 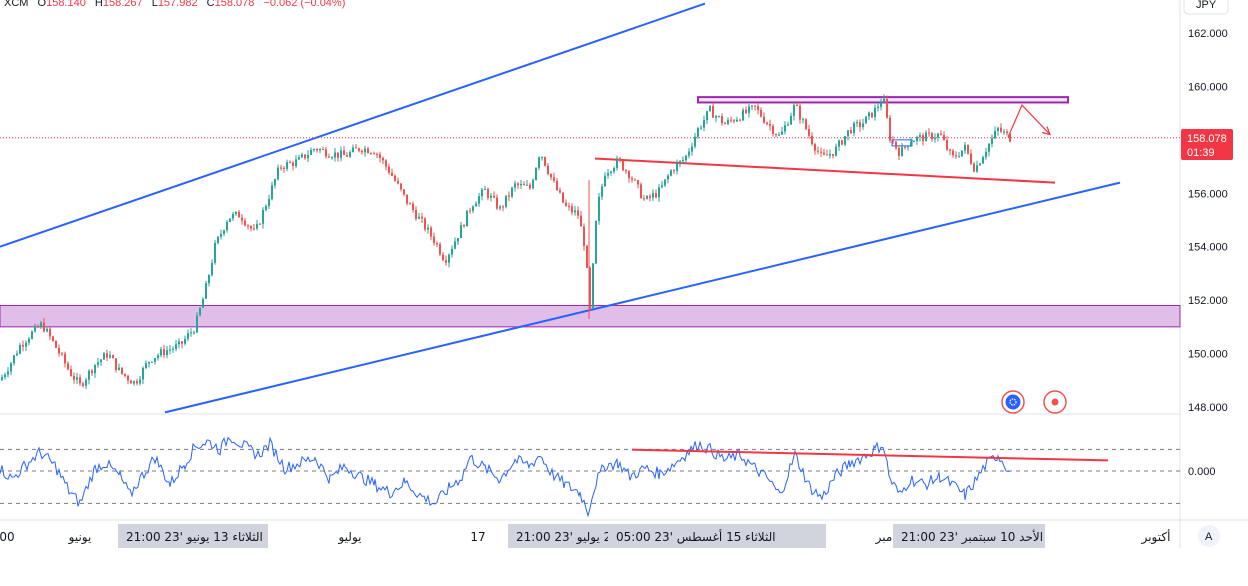 What do you see at coordinates (1013, 402) in the screenshot?
I see `alert-icon` at bounding box center [1013, 402].